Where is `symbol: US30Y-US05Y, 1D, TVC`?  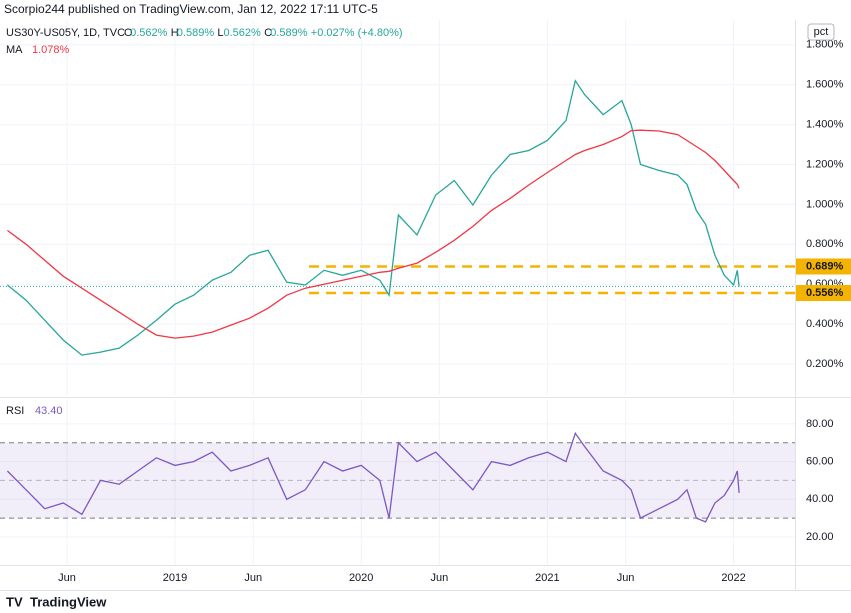
symbol: US30Y-US05Y, 1D, TVC is located at coordinates (65, 33).